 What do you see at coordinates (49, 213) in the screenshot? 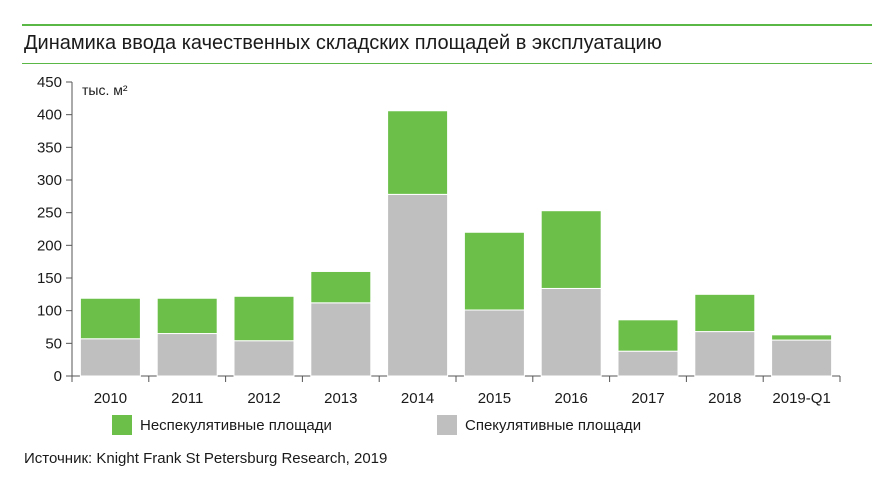
I see `y-tick-label: 250` at bounding box center [49, 213].